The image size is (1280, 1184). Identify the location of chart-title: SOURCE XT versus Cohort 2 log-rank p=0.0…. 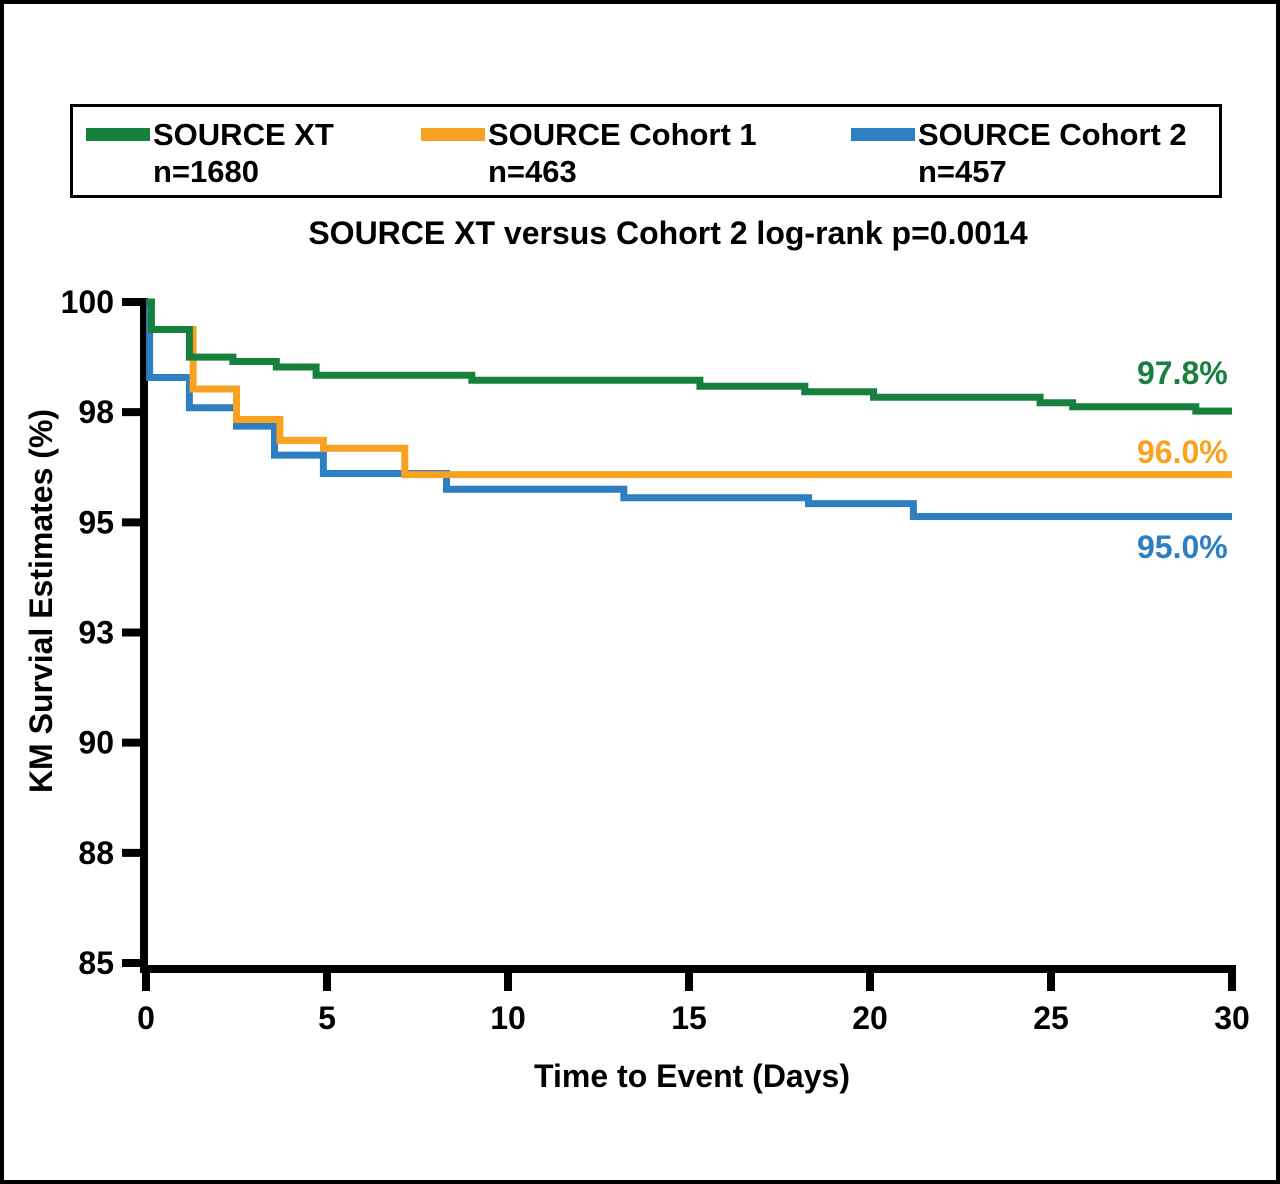
(668, 233).